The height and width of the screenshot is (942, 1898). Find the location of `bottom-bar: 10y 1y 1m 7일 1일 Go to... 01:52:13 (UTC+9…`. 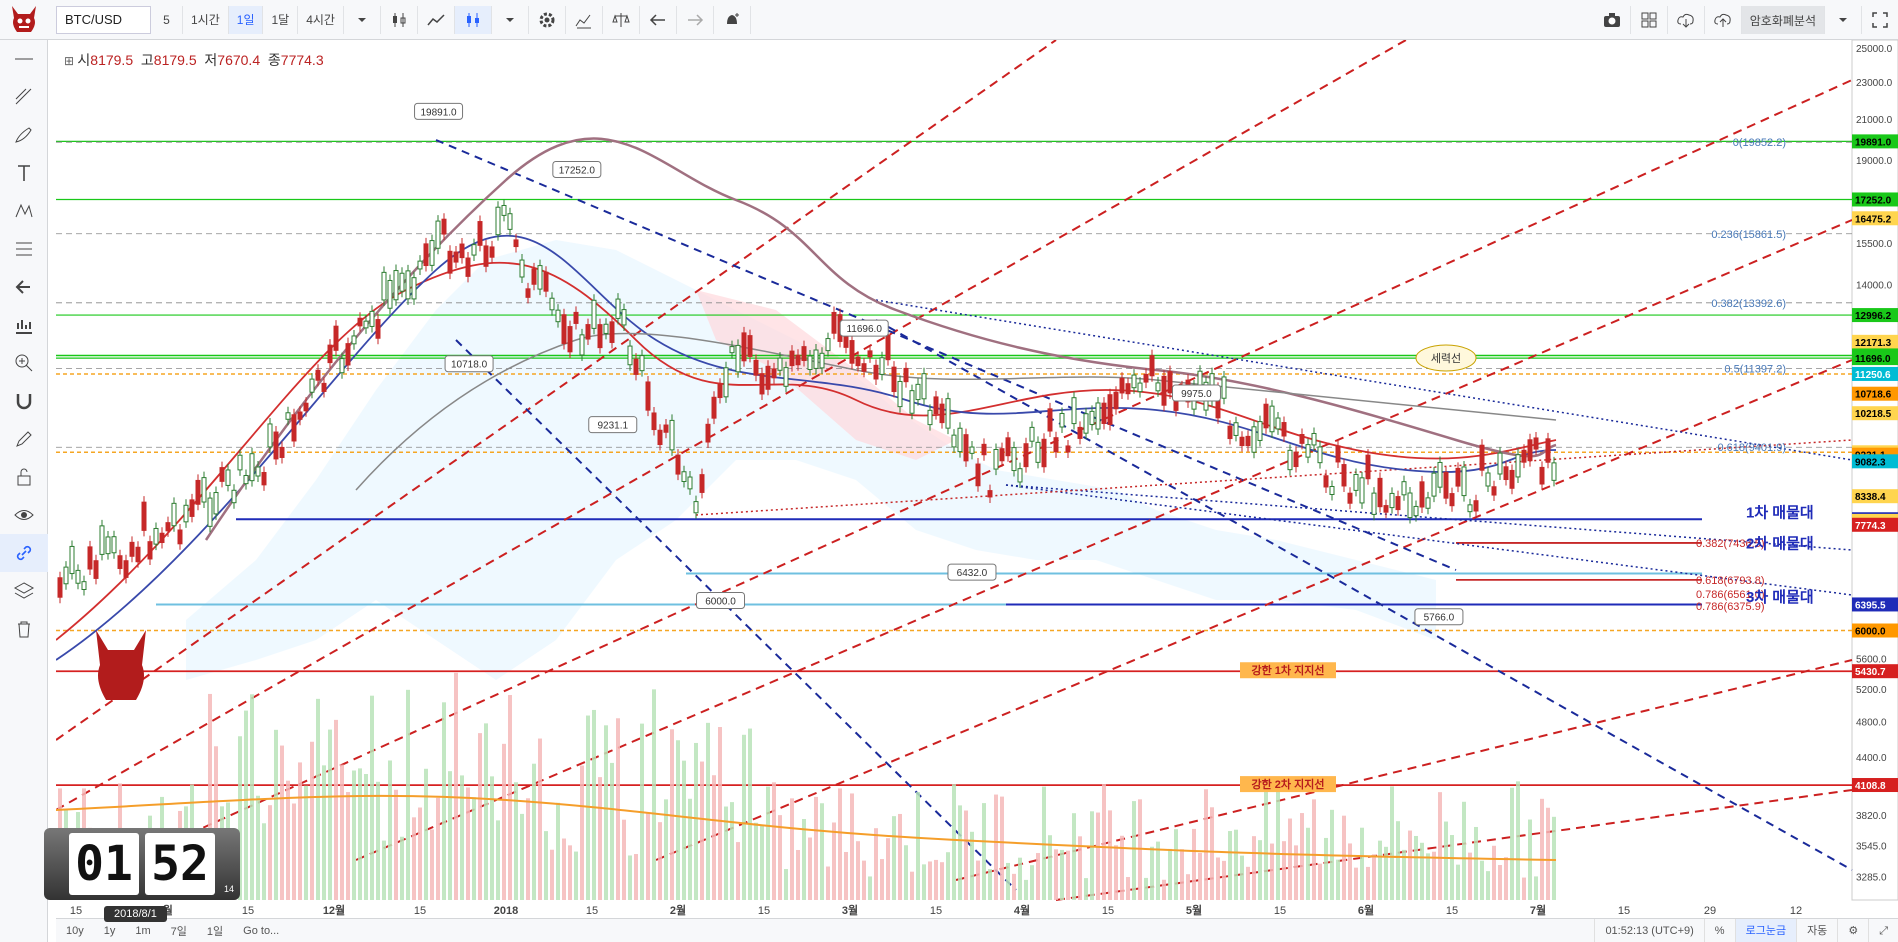

bottom-bar: 10y 1y 1m 7일 1일 Go to... 01:52:13 (UTC+9… is located at coordinates (977, 930).